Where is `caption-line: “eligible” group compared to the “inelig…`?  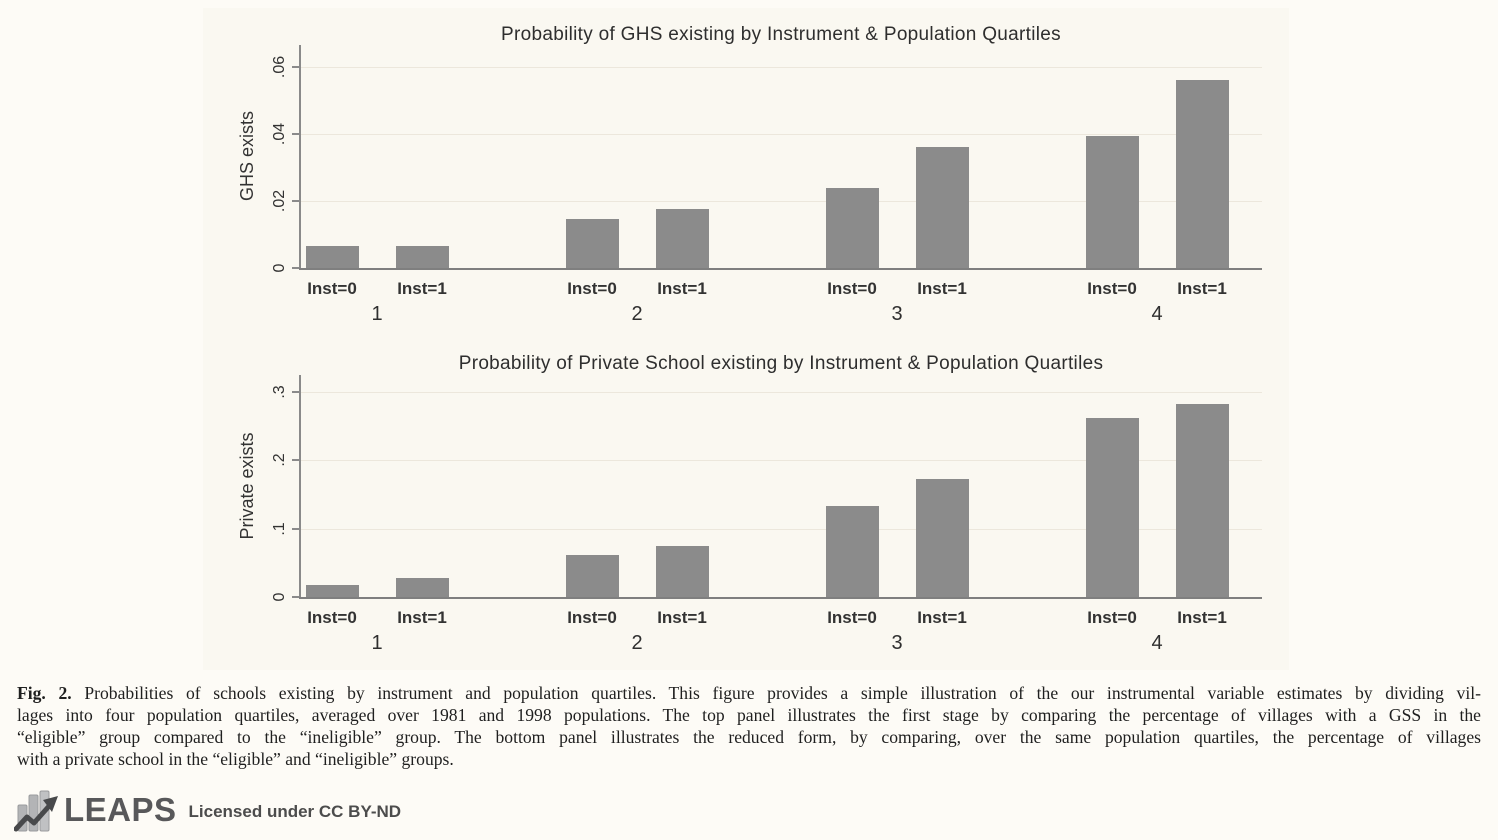 caption-line: “eligible” group compared to the “inelig… is located at coordinates (749, 737).